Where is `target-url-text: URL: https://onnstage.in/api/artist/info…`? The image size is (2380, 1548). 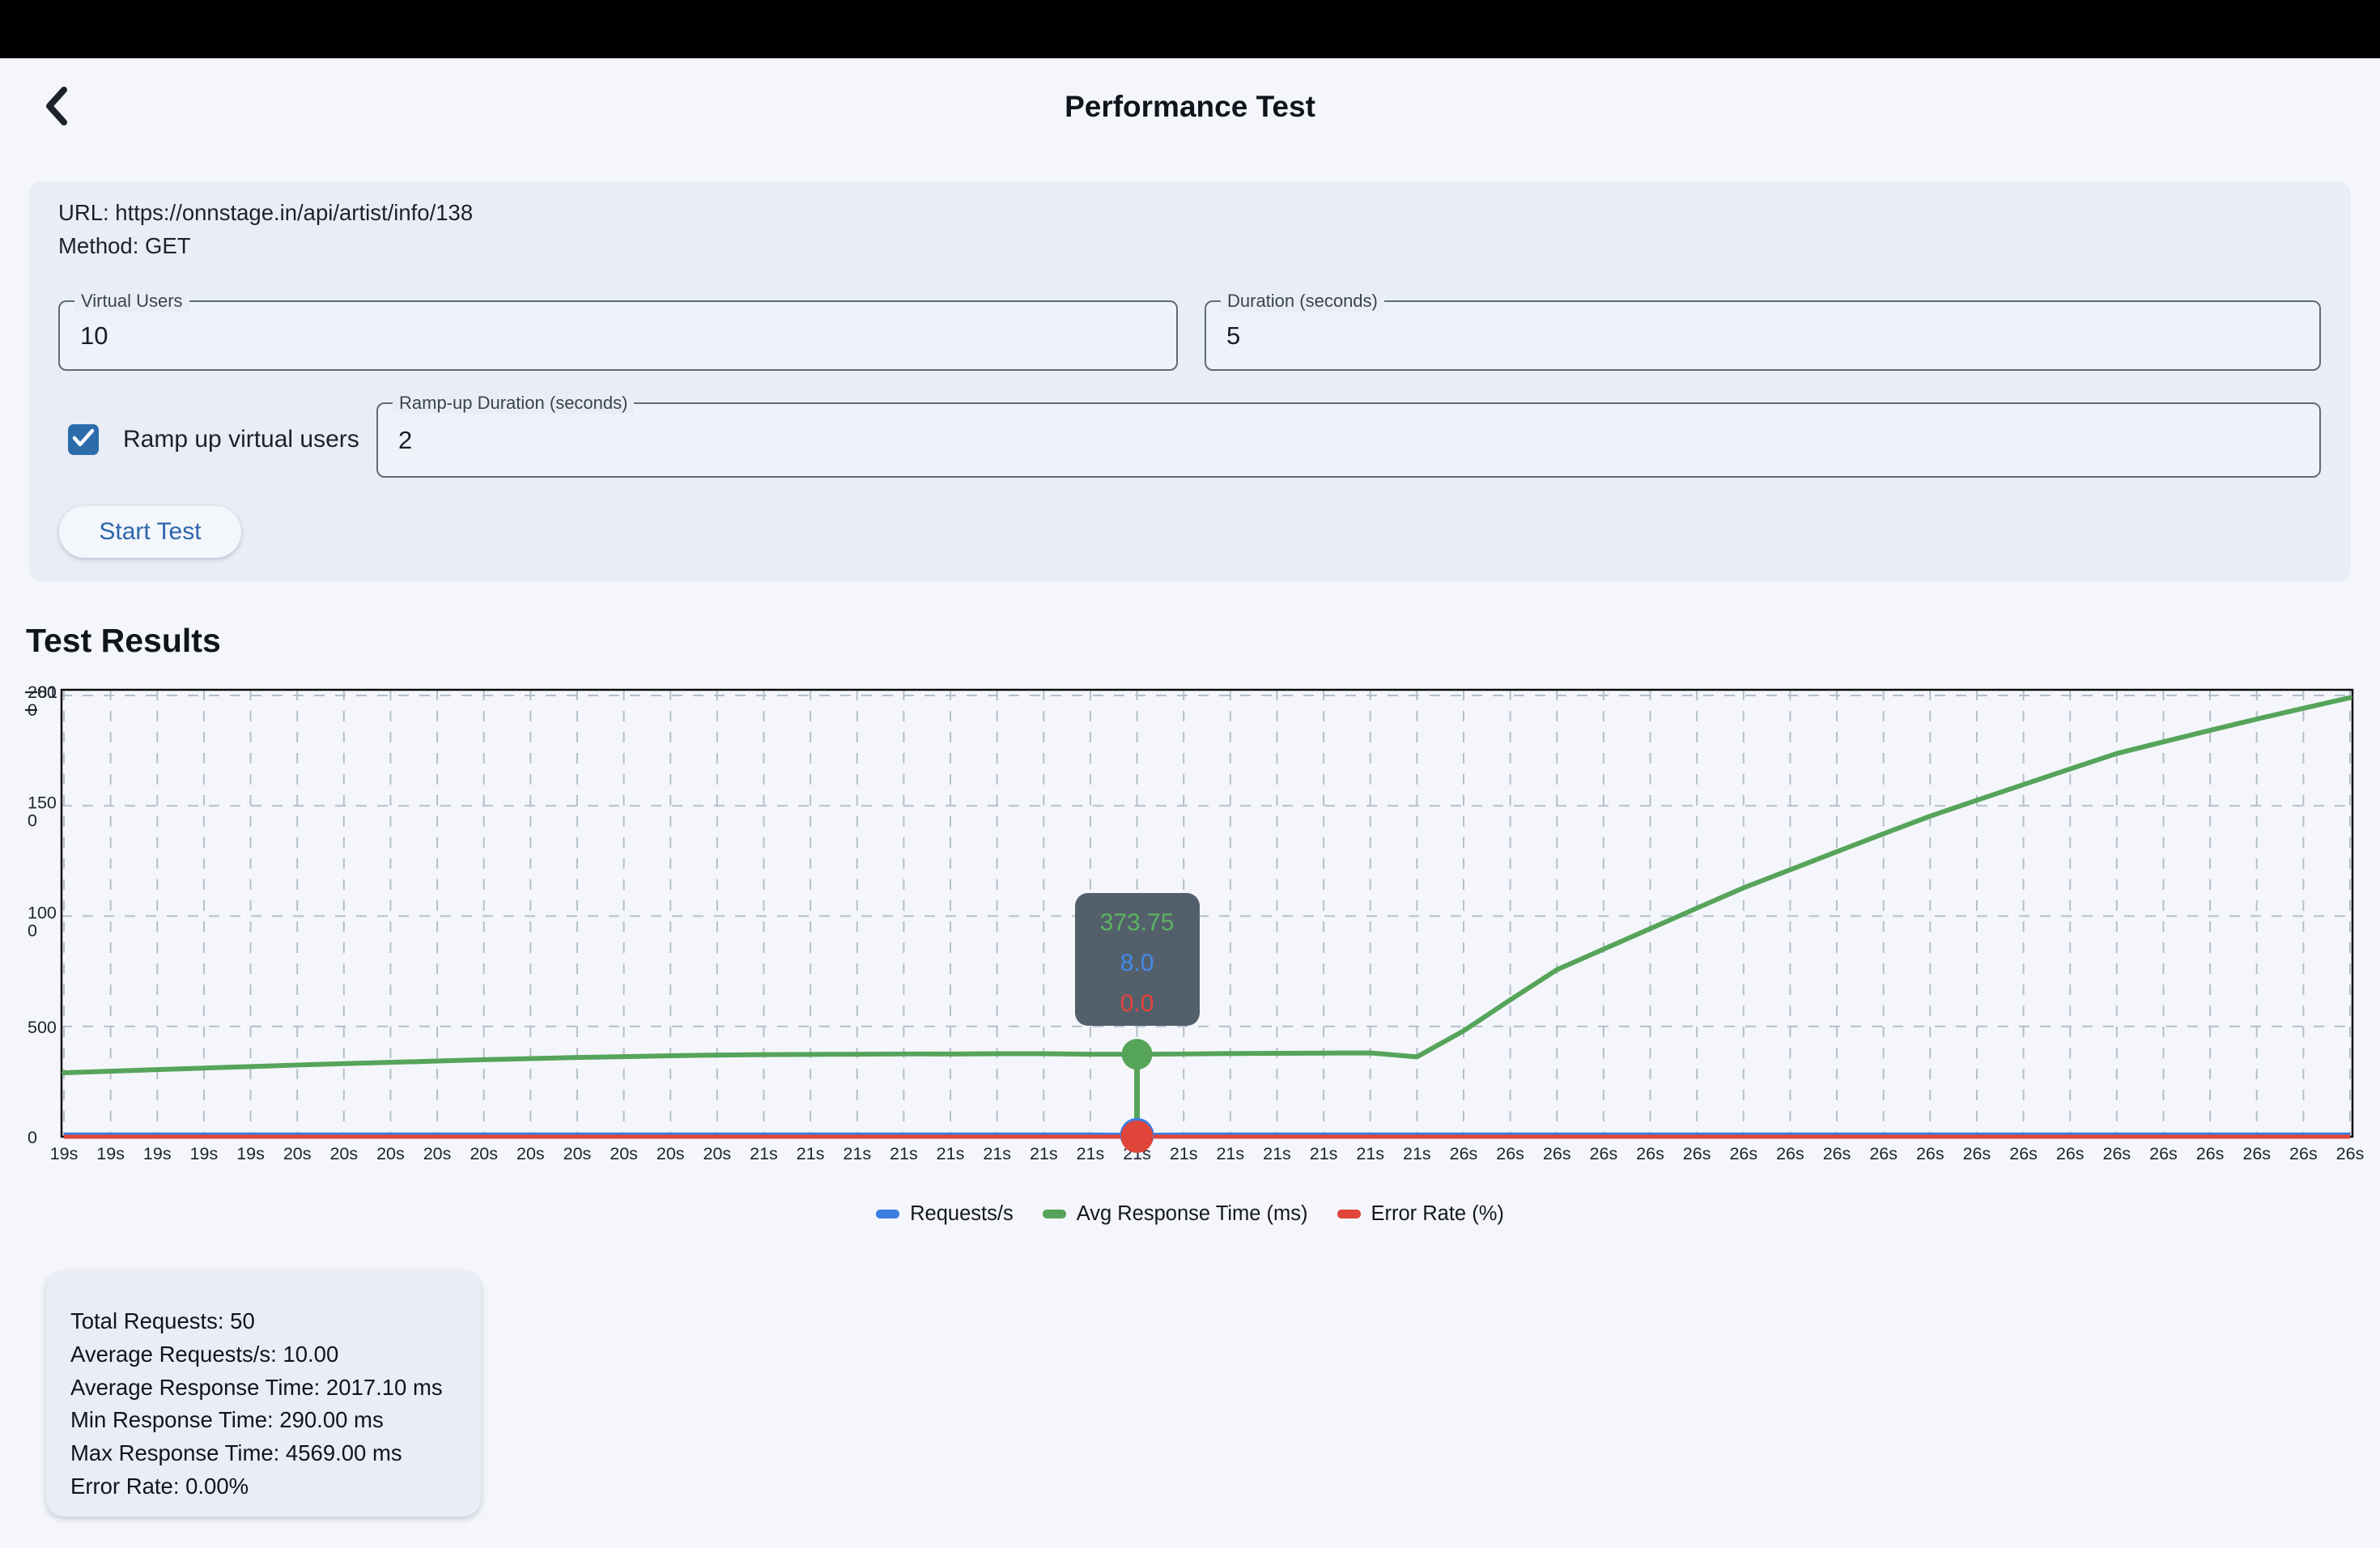
target-url-text: URL: https://onnstage.in/api/artist/info… is located at coordinates (266, 212).